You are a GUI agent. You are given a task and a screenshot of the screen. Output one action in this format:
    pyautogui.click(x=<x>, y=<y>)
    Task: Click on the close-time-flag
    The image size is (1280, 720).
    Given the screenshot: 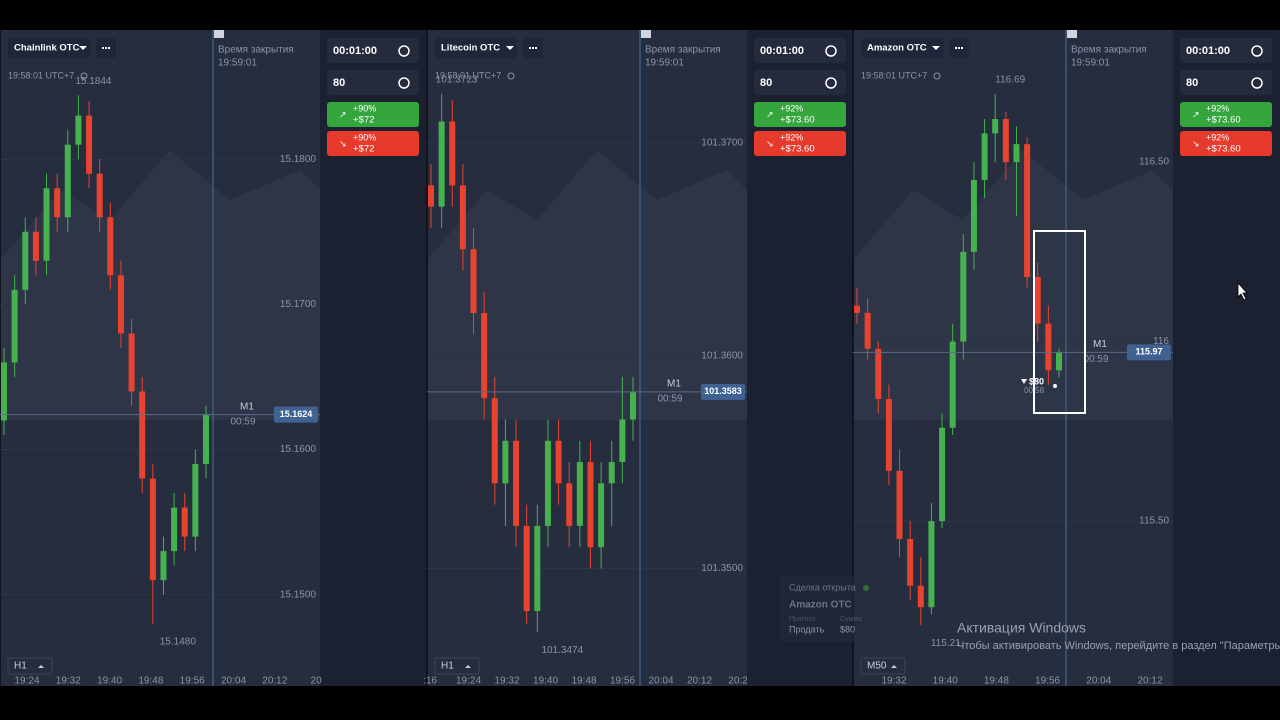 What is the action you would take?
    pyautogui.click(x=646, y=34)
    